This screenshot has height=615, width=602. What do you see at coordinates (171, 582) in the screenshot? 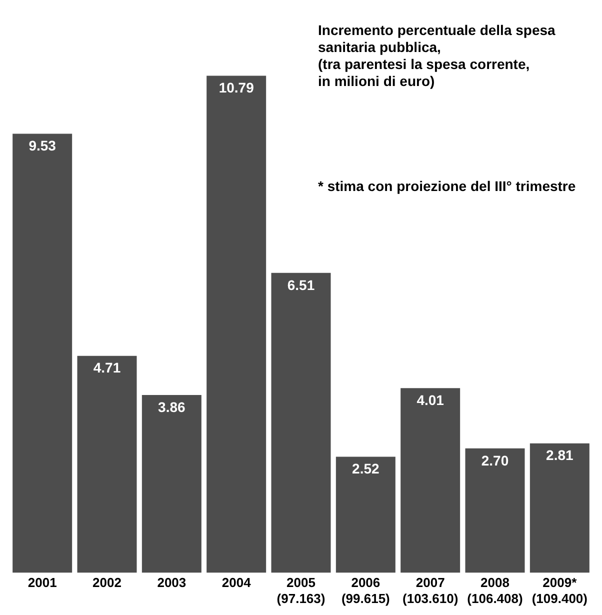
I see `x-tick-label: 2003` at bounding box center [171, 582].